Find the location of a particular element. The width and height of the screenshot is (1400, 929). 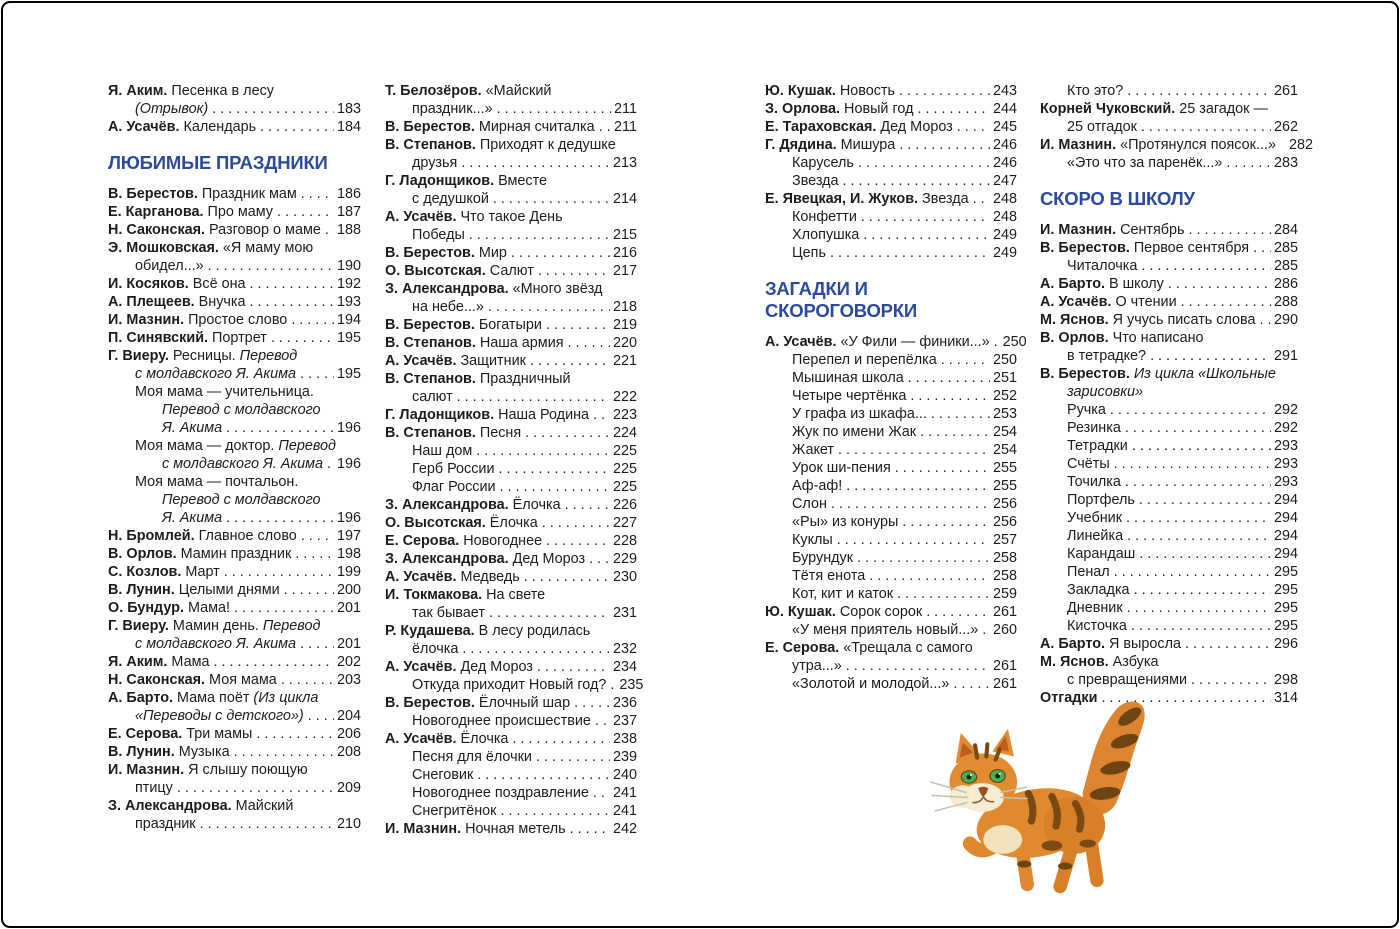

title-text: Пенал is located at coordinates (1088, 572).